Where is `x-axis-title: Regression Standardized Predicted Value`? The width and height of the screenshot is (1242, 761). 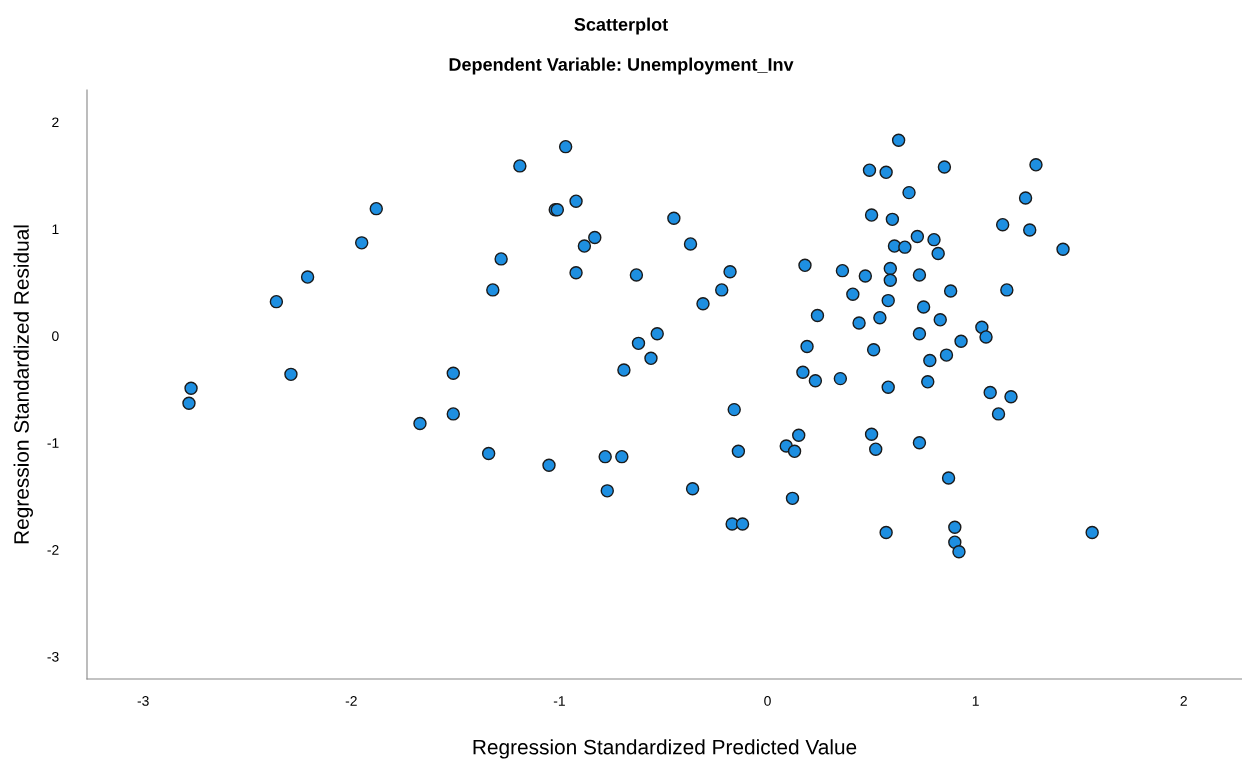
x-axis-title: Regression Standardized Predicted Value is located at coordinates (665, 749).